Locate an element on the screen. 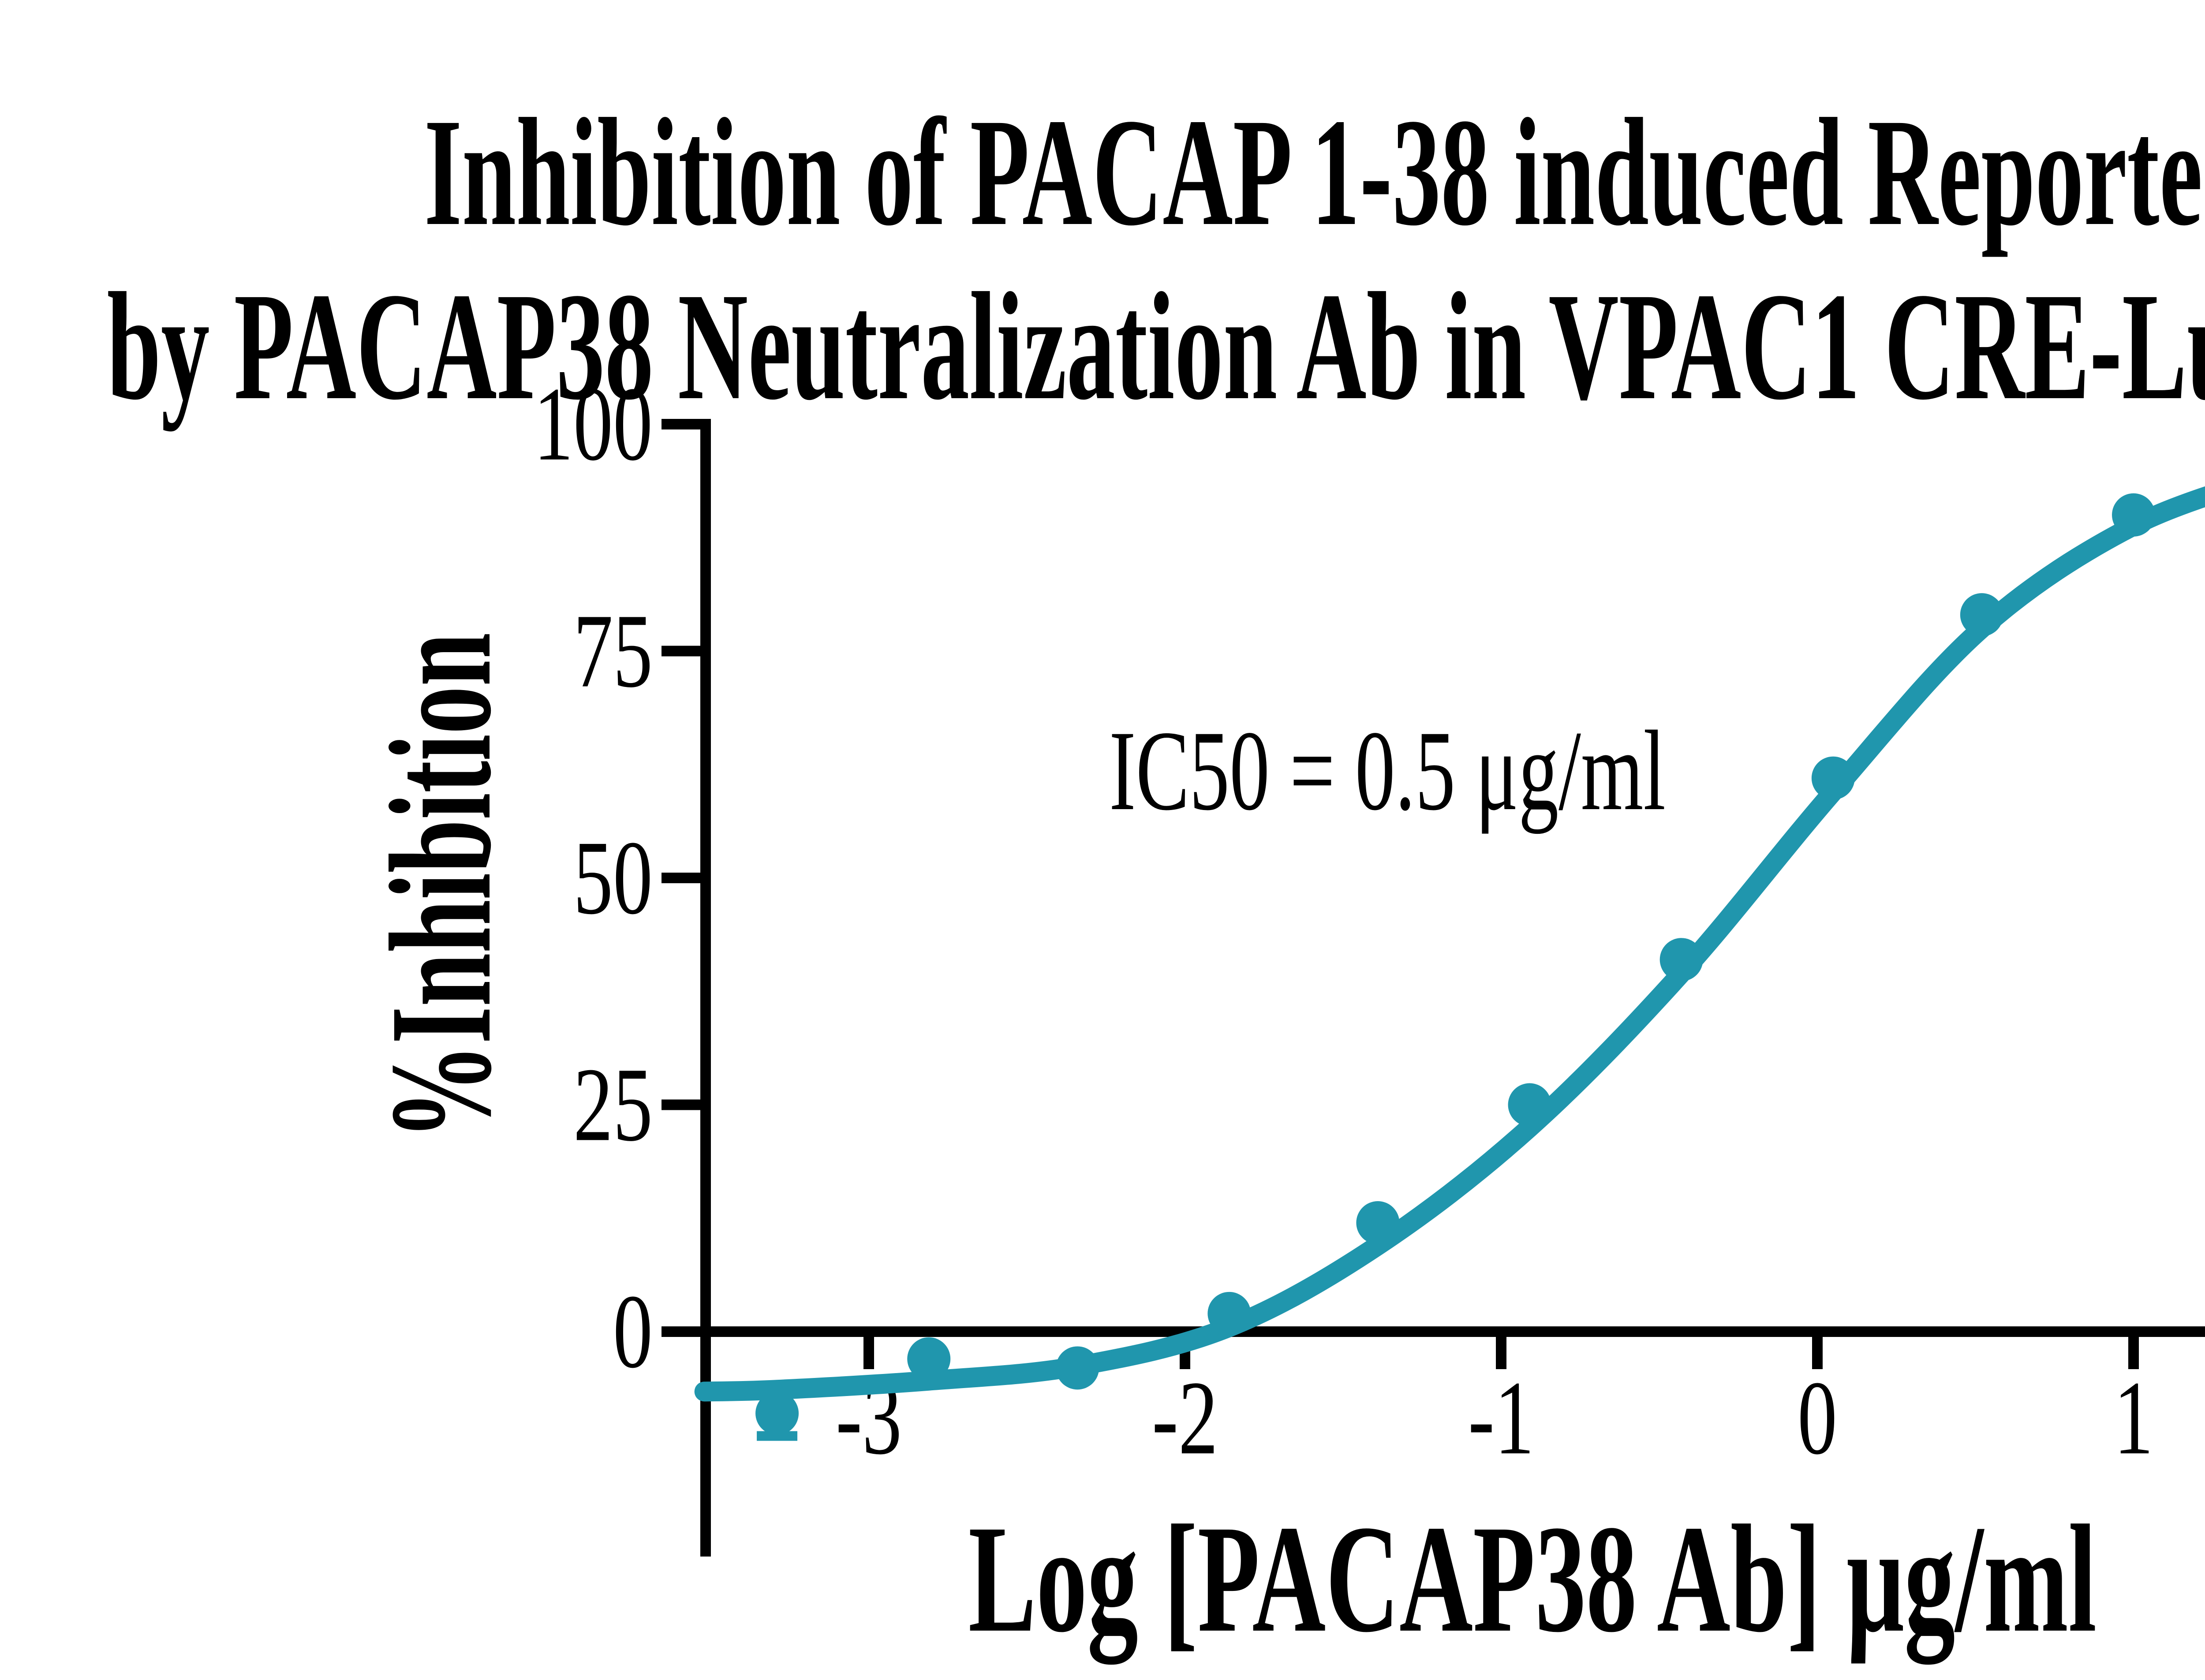 This screenshot has height=1680, width=2205. x-tick-label: 1 is located at coordinates (2133, 1417).